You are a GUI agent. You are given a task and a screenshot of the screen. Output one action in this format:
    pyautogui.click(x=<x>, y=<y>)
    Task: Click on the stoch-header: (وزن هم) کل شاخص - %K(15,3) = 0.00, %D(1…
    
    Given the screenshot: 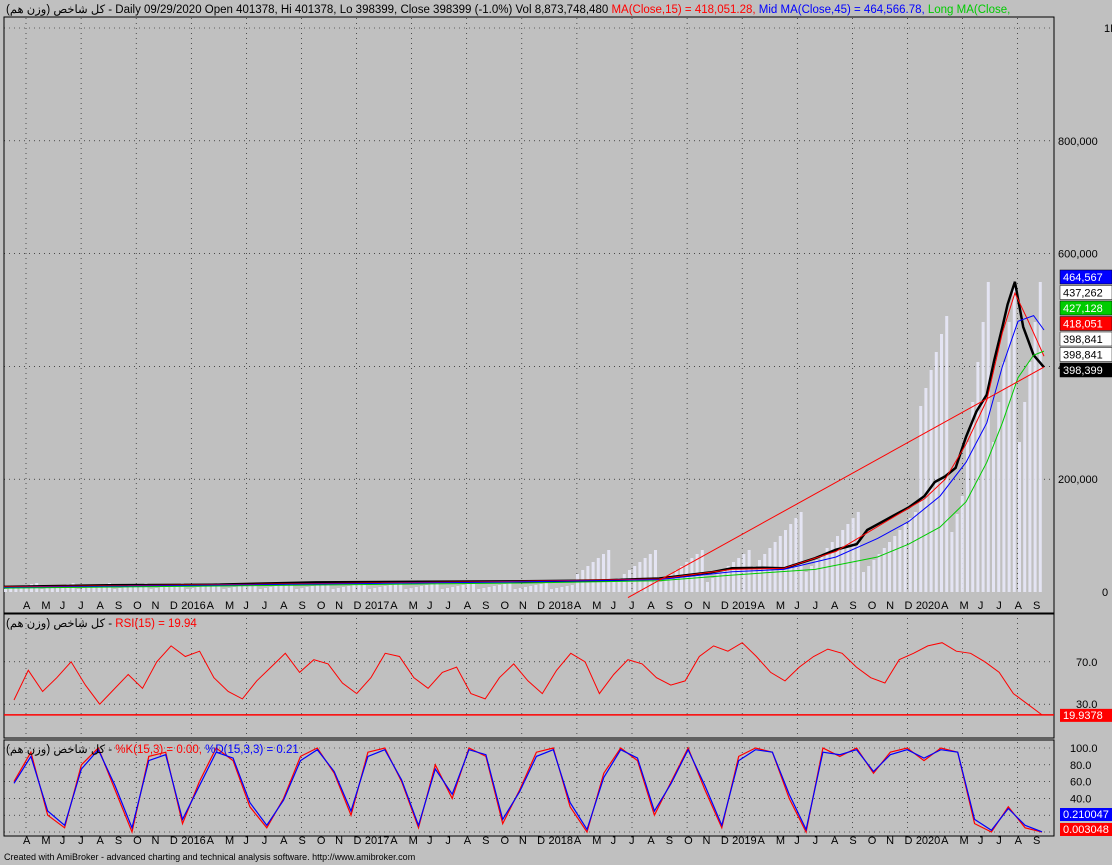 What is the action you would take?
    pyautogui.click(x=152, y=749)
    